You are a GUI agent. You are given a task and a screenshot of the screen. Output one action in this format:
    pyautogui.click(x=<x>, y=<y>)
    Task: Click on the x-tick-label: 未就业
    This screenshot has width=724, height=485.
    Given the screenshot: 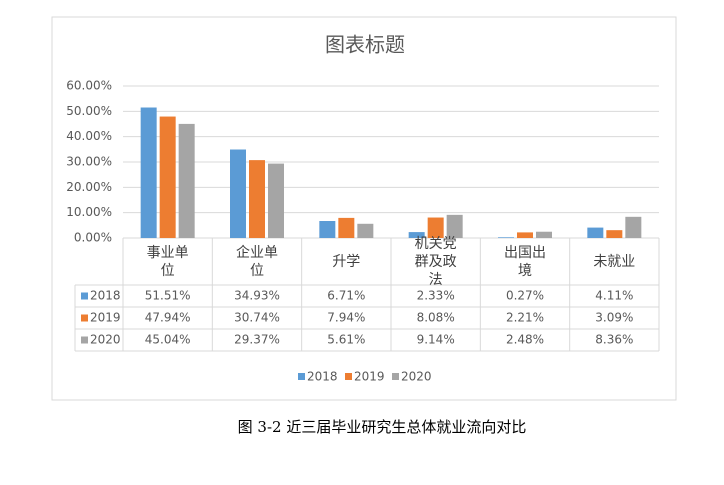 What is the action you would take?
    pyautogui.click(x=614, y=261)
    